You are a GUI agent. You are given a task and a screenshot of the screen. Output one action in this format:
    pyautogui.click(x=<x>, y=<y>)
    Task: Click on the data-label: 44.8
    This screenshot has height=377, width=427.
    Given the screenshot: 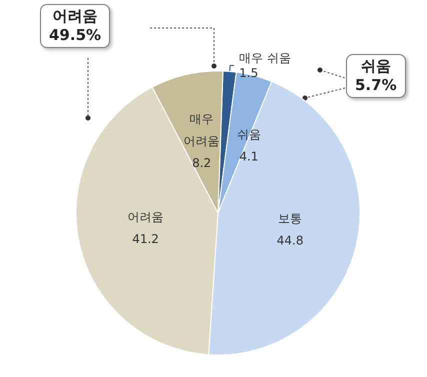 What is the action you would take?
    pyautogui.click(x=290, y=241)
    